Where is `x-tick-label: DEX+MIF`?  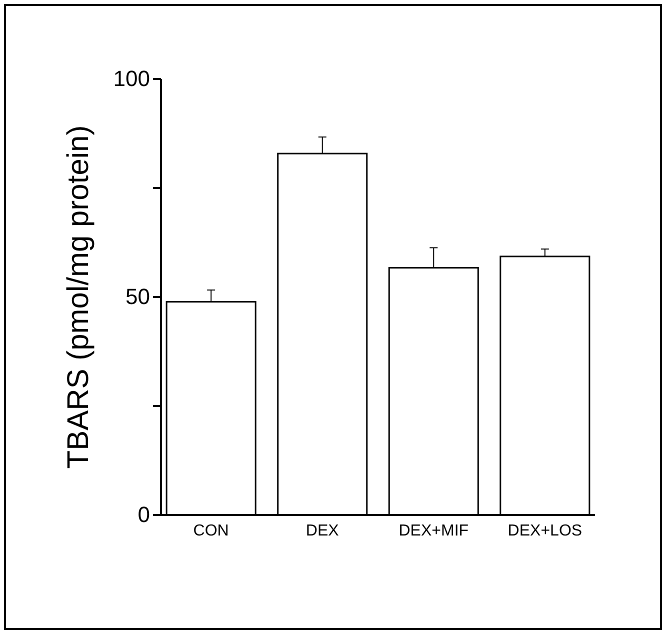 x-tick-label: DEX+MIF is located at coordinates (433, 531).